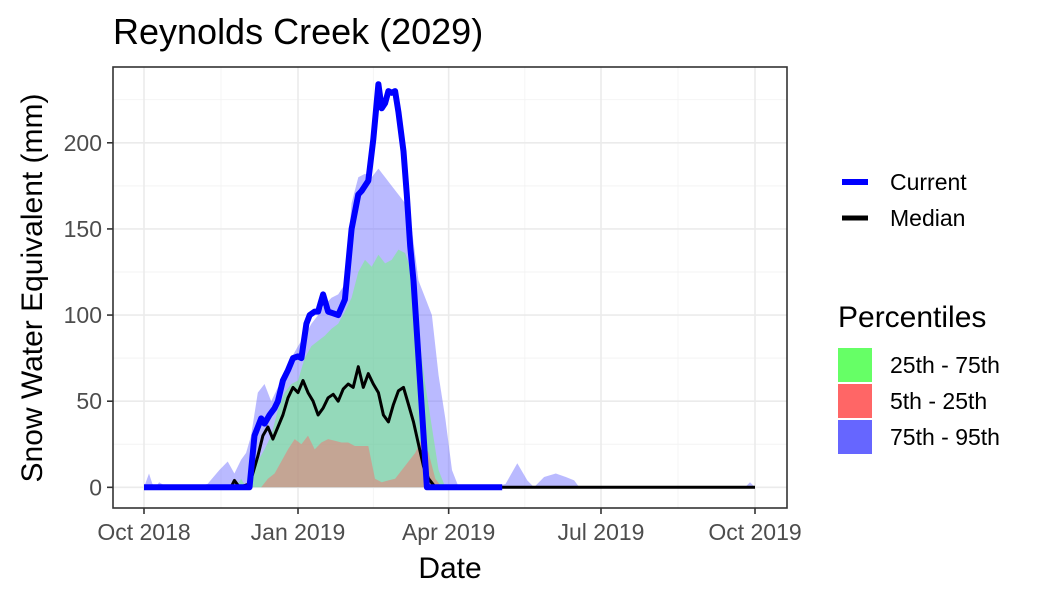  What do you see at coordinates (448, 532) in the screenshot?
I see `x-tick-label: Apr 2019` at bounding box center [448, 532].